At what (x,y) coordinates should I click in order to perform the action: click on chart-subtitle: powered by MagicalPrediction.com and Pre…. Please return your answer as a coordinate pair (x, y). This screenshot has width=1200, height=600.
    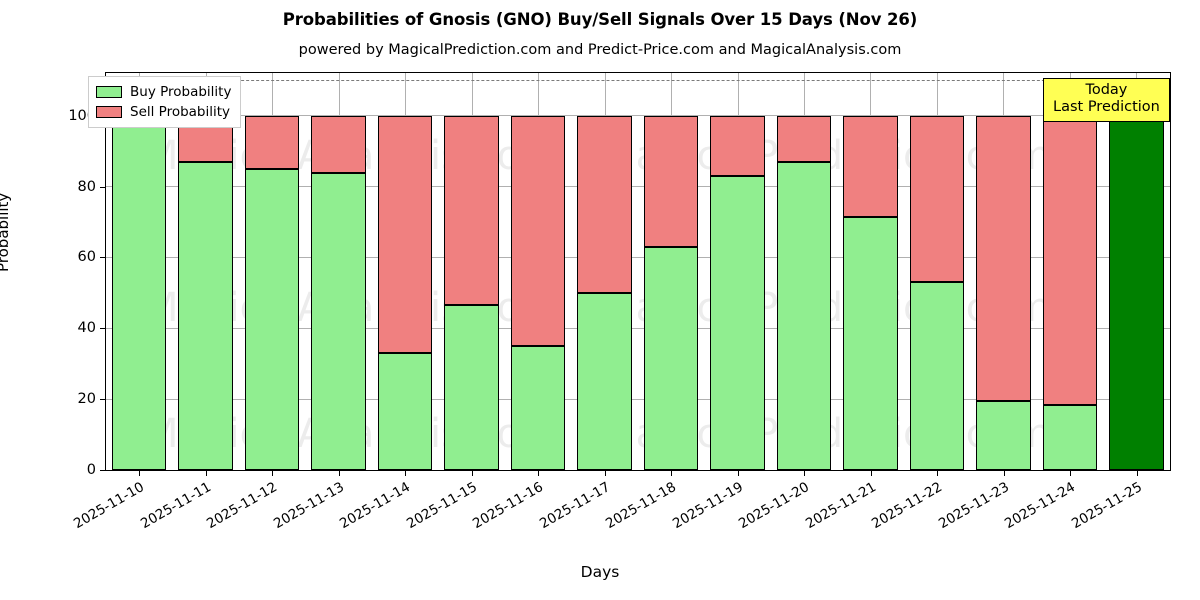
    Looking at the image, I should click on (600, 50).